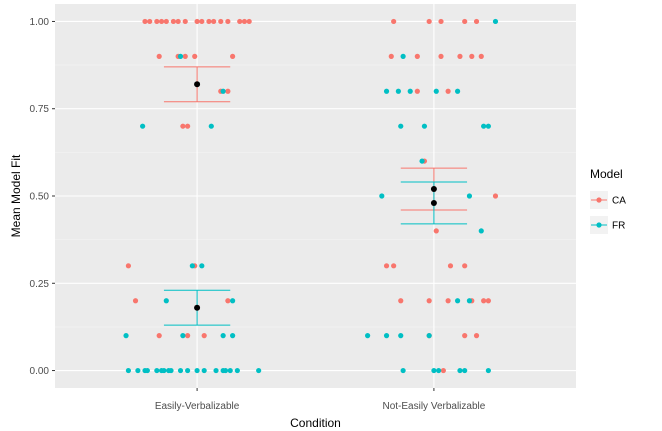  What do you see at coordinates (40, 22) in the screenshot?
I see `y-tick-label: 1.00` at bounding box center [40, 22].